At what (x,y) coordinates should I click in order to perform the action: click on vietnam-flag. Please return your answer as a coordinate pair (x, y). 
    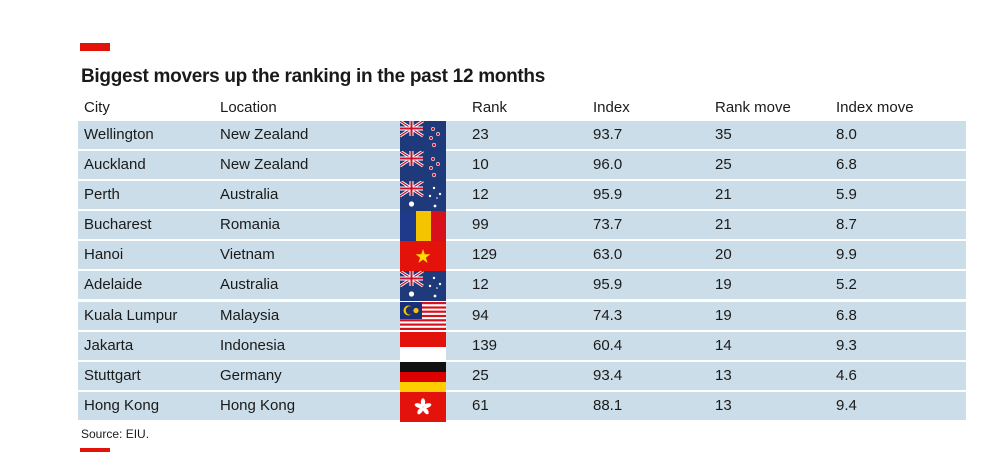
    Looking at the image, I should click on (423, 256).